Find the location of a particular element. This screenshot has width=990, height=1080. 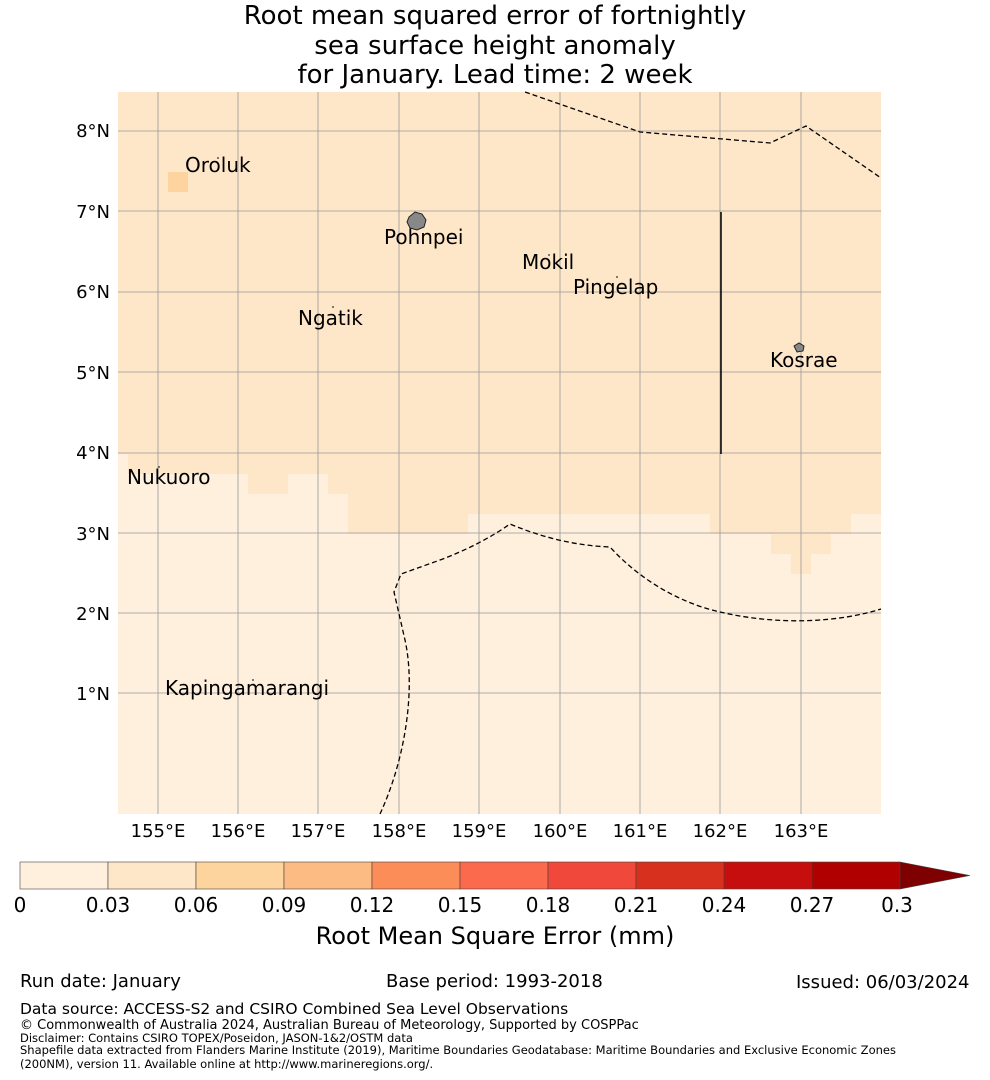

base-period: Base period: 1993-2018 is located at coordinates (494, 981).